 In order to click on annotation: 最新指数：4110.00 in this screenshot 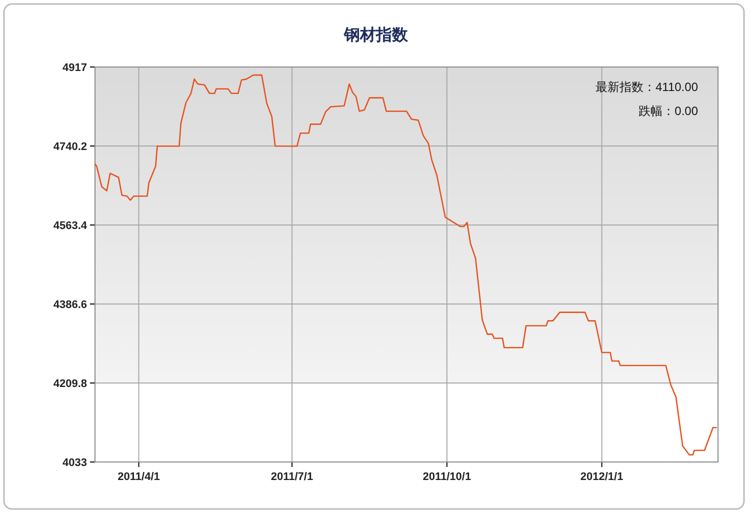, I will do `click(647, 87)`.